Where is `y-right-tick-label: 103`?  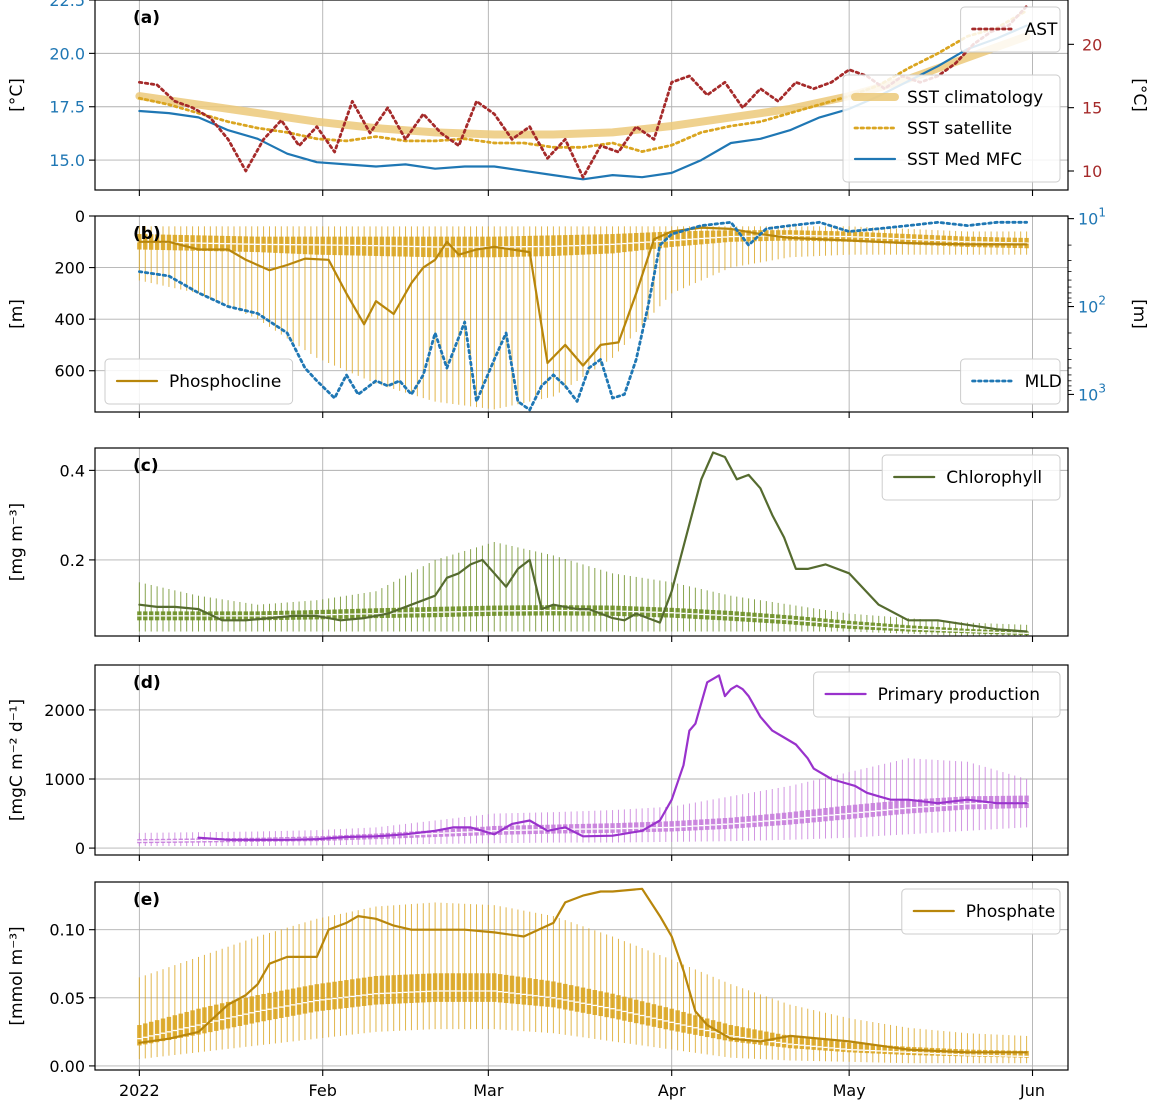
y-right-tick-label: 103 is located at coordinates (1092, 392).